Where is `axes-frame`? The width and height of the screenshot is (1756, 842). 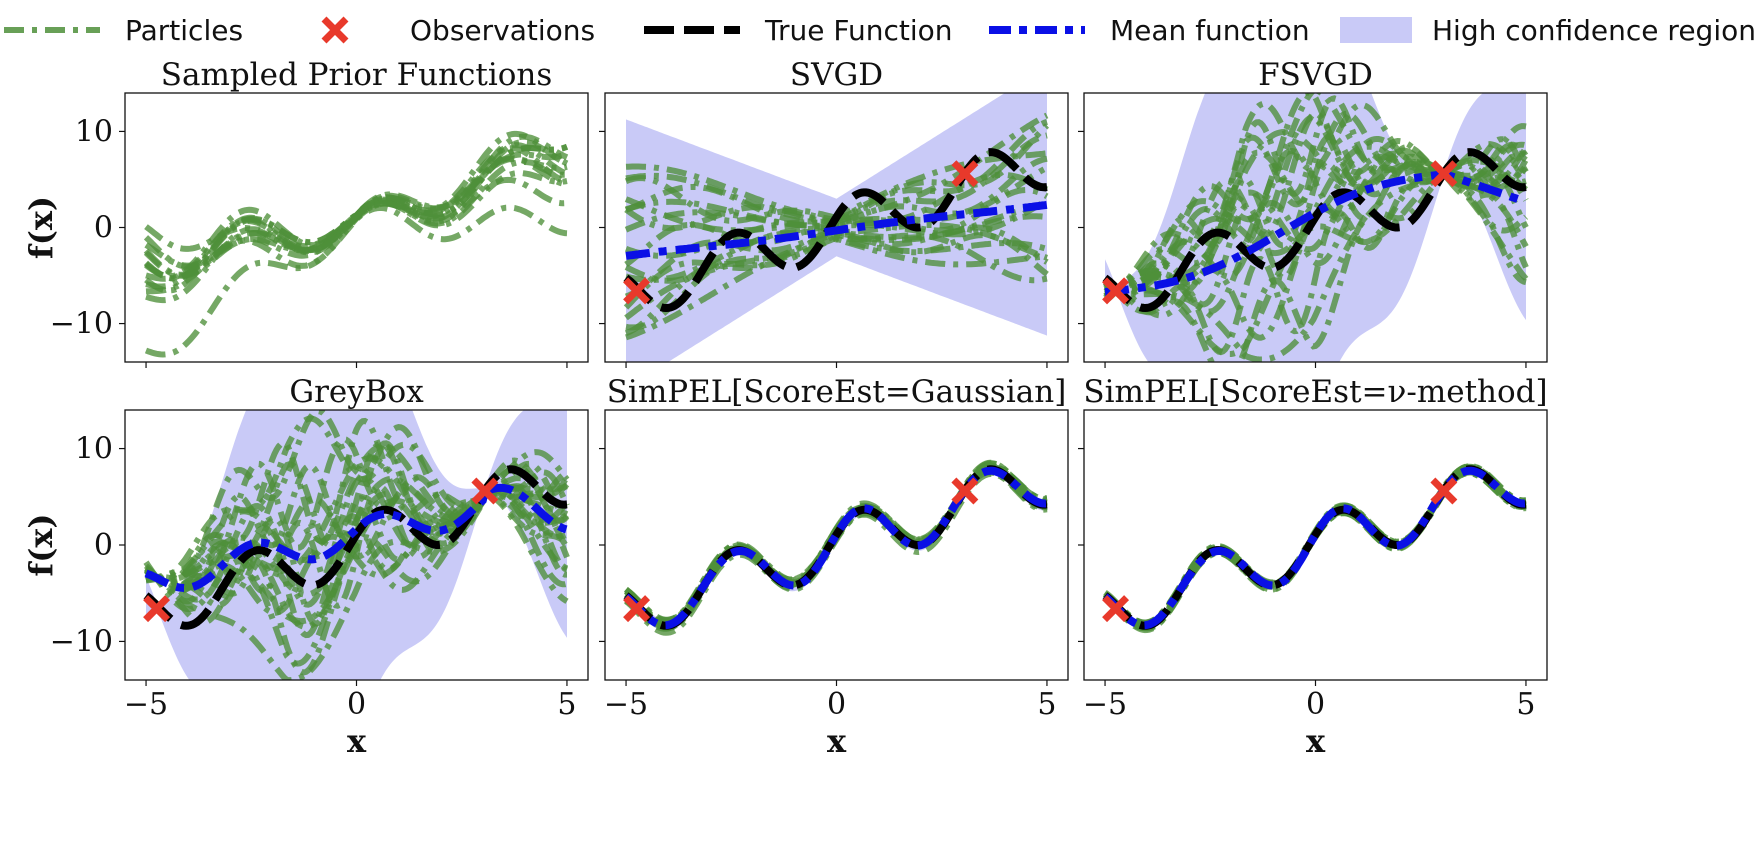 axes-frame is located at coordinates (1315, 545).